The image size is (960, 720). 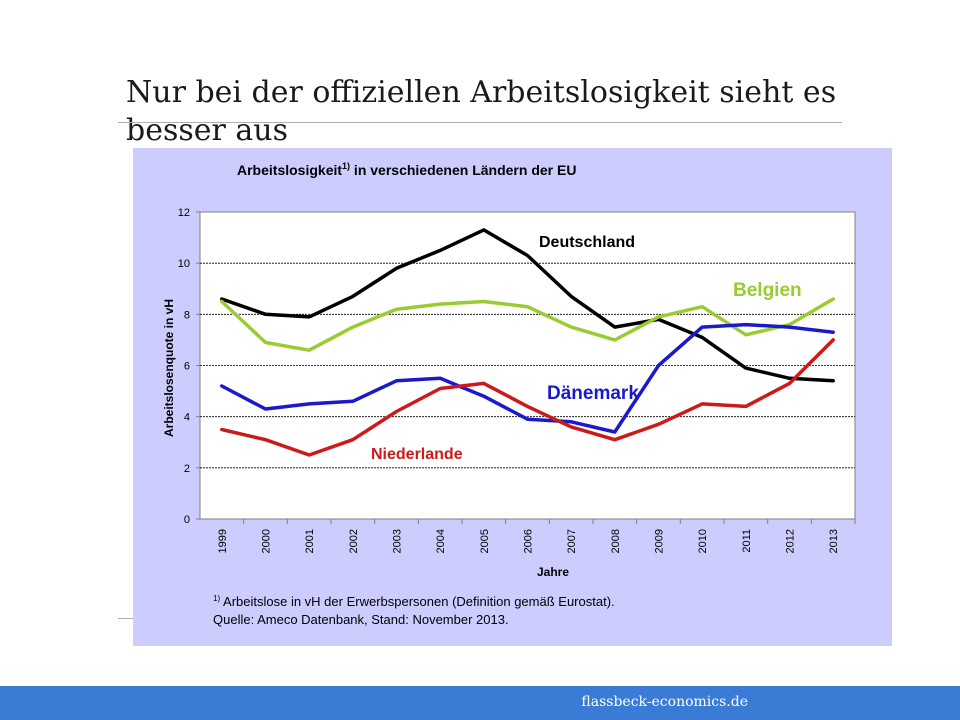 What do you see at coordinates (485, 541) in the screenshot?
I see `x-tick-label: 2005` at bounding box center [485, 541].